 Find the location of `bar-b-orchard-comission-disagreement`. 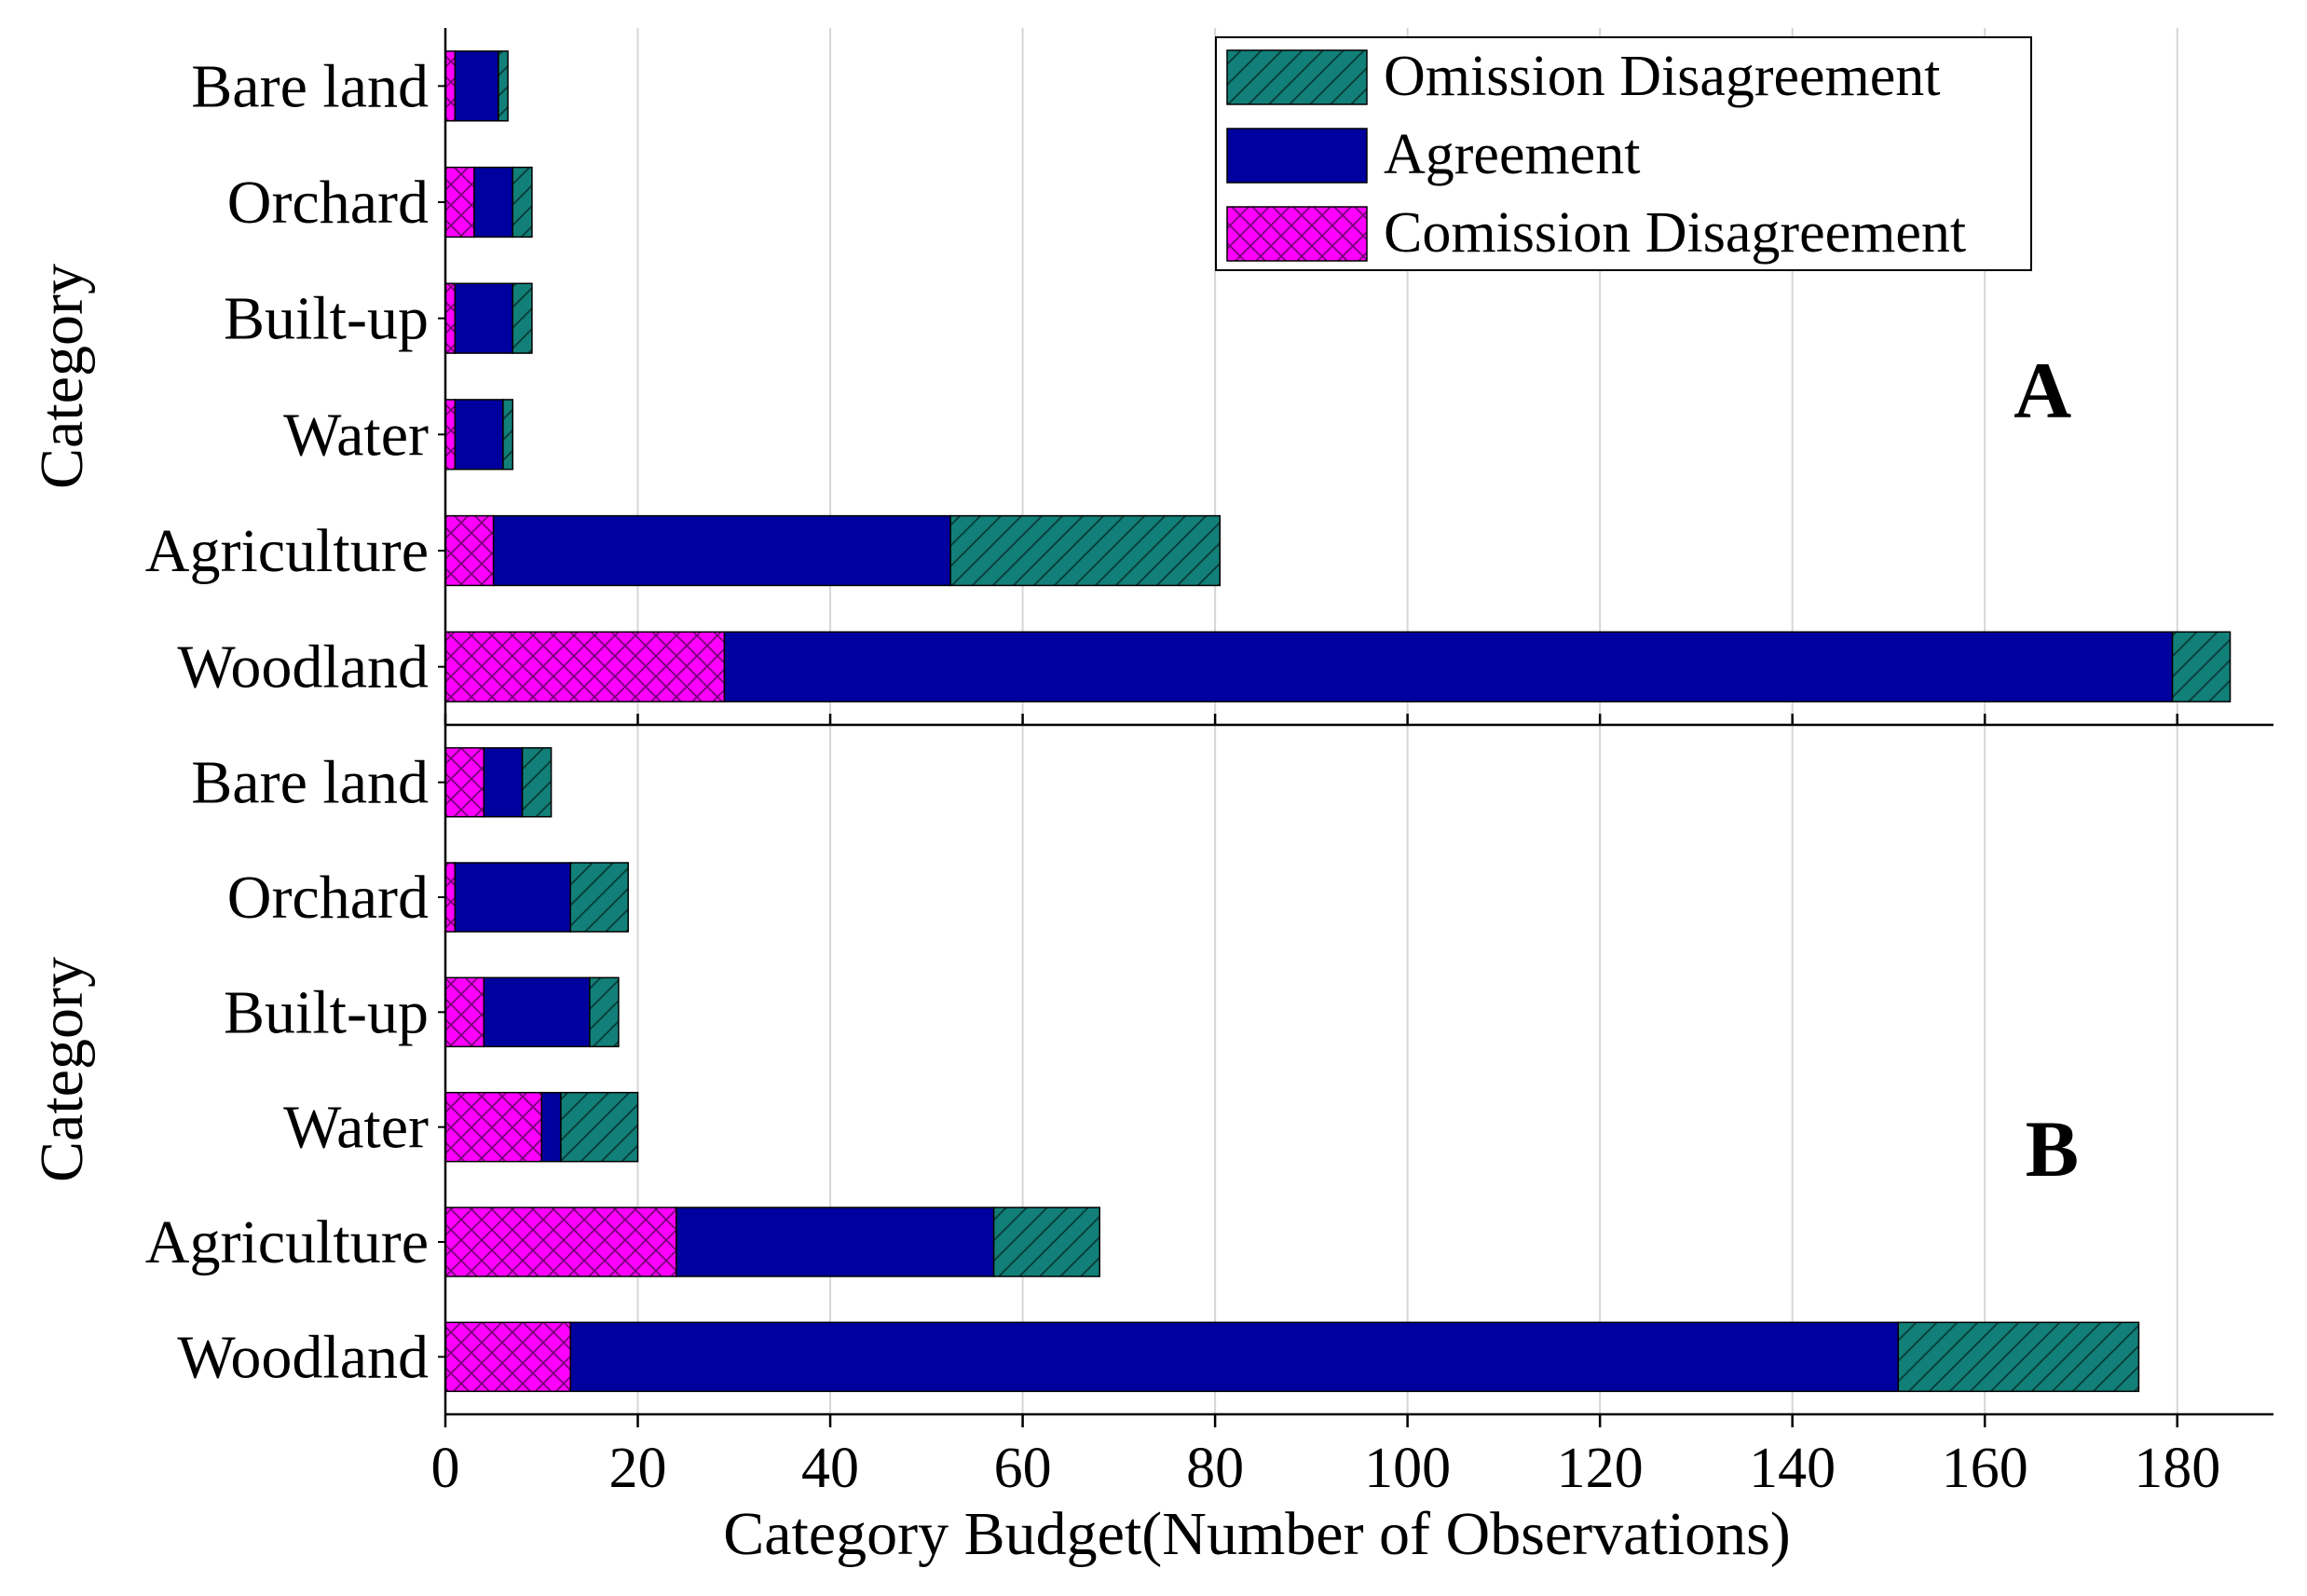

bar-b-orchard-comission-disagreement is located at coordinates (450, 897).